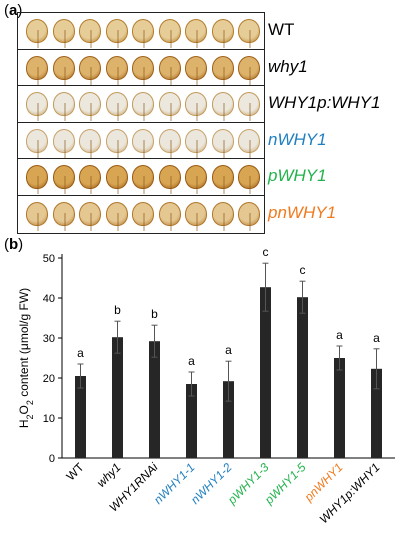 This screenshot has width=406, height=550. I want to click on y-tick-label: 50, so click(49, 259).